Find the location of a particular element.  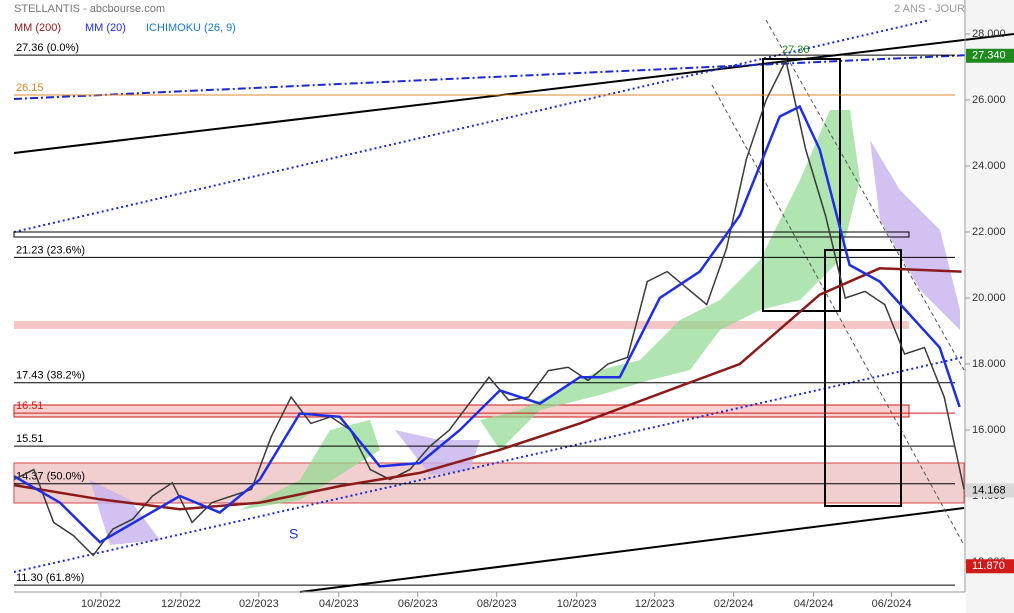

x-tick-label: 08/2023 is located at coordinates (497, 604).